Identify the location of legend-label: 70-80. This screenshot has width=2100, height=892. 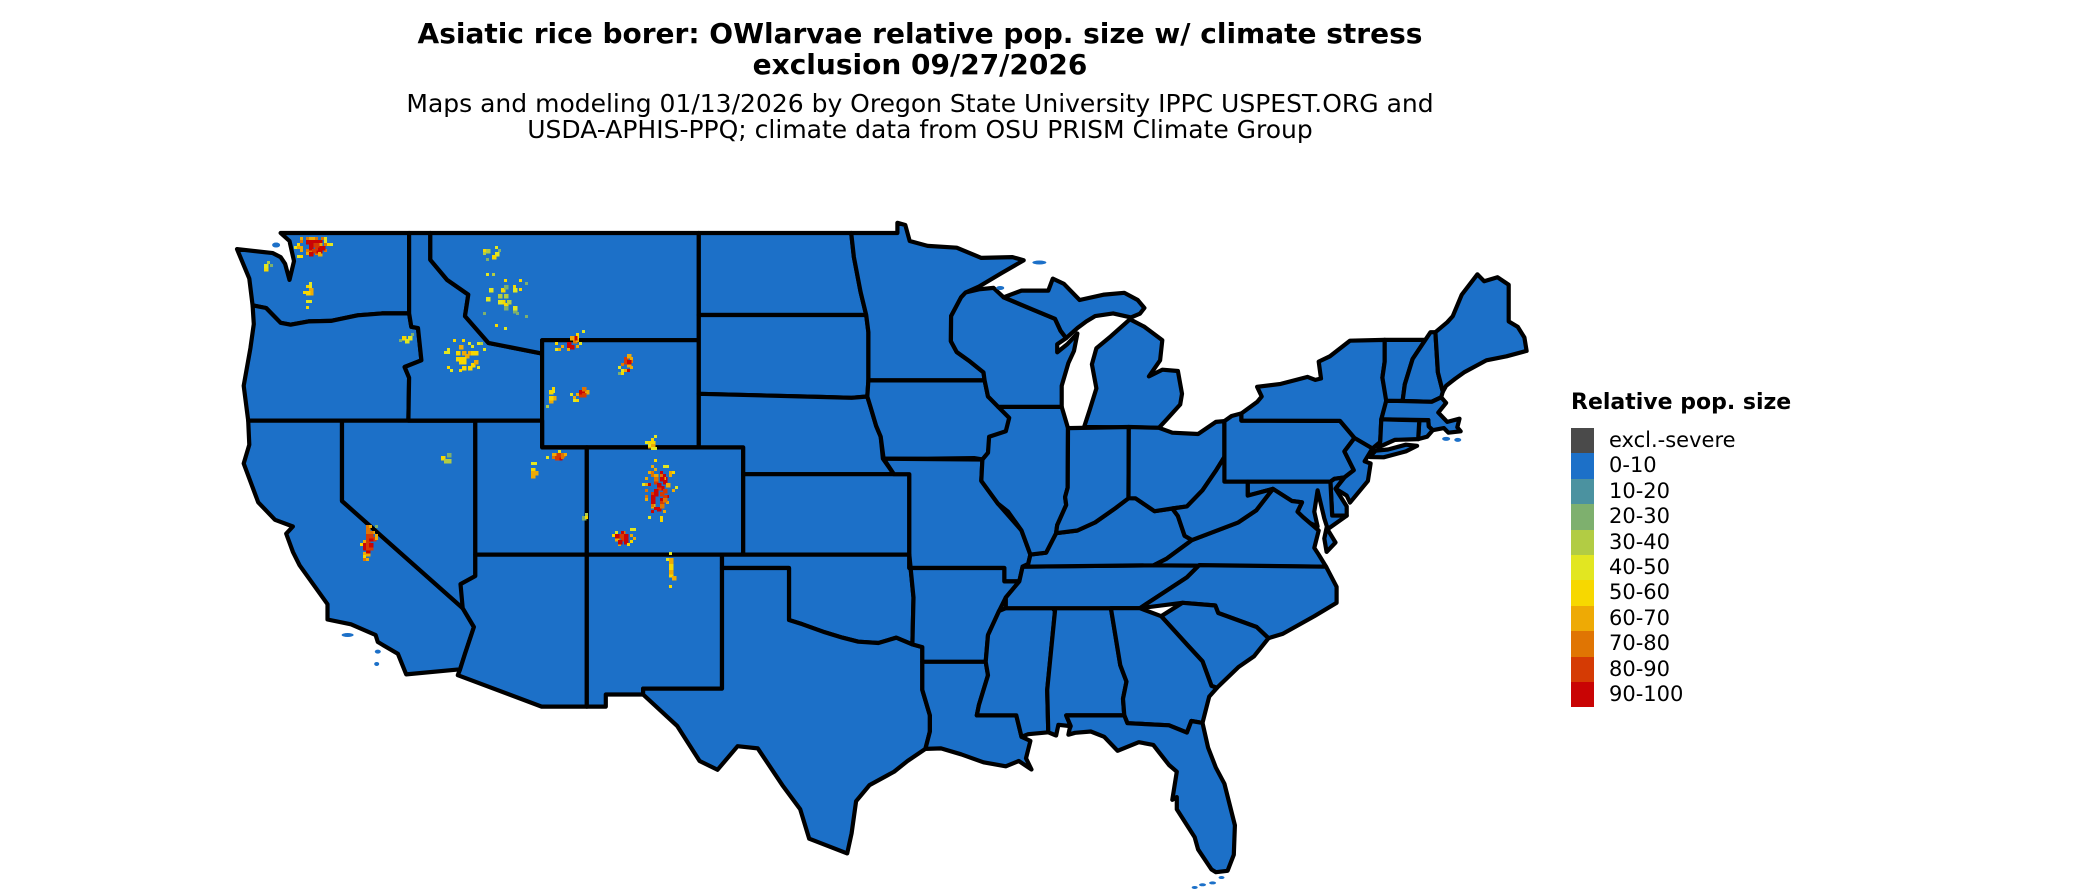
(1640, 643).